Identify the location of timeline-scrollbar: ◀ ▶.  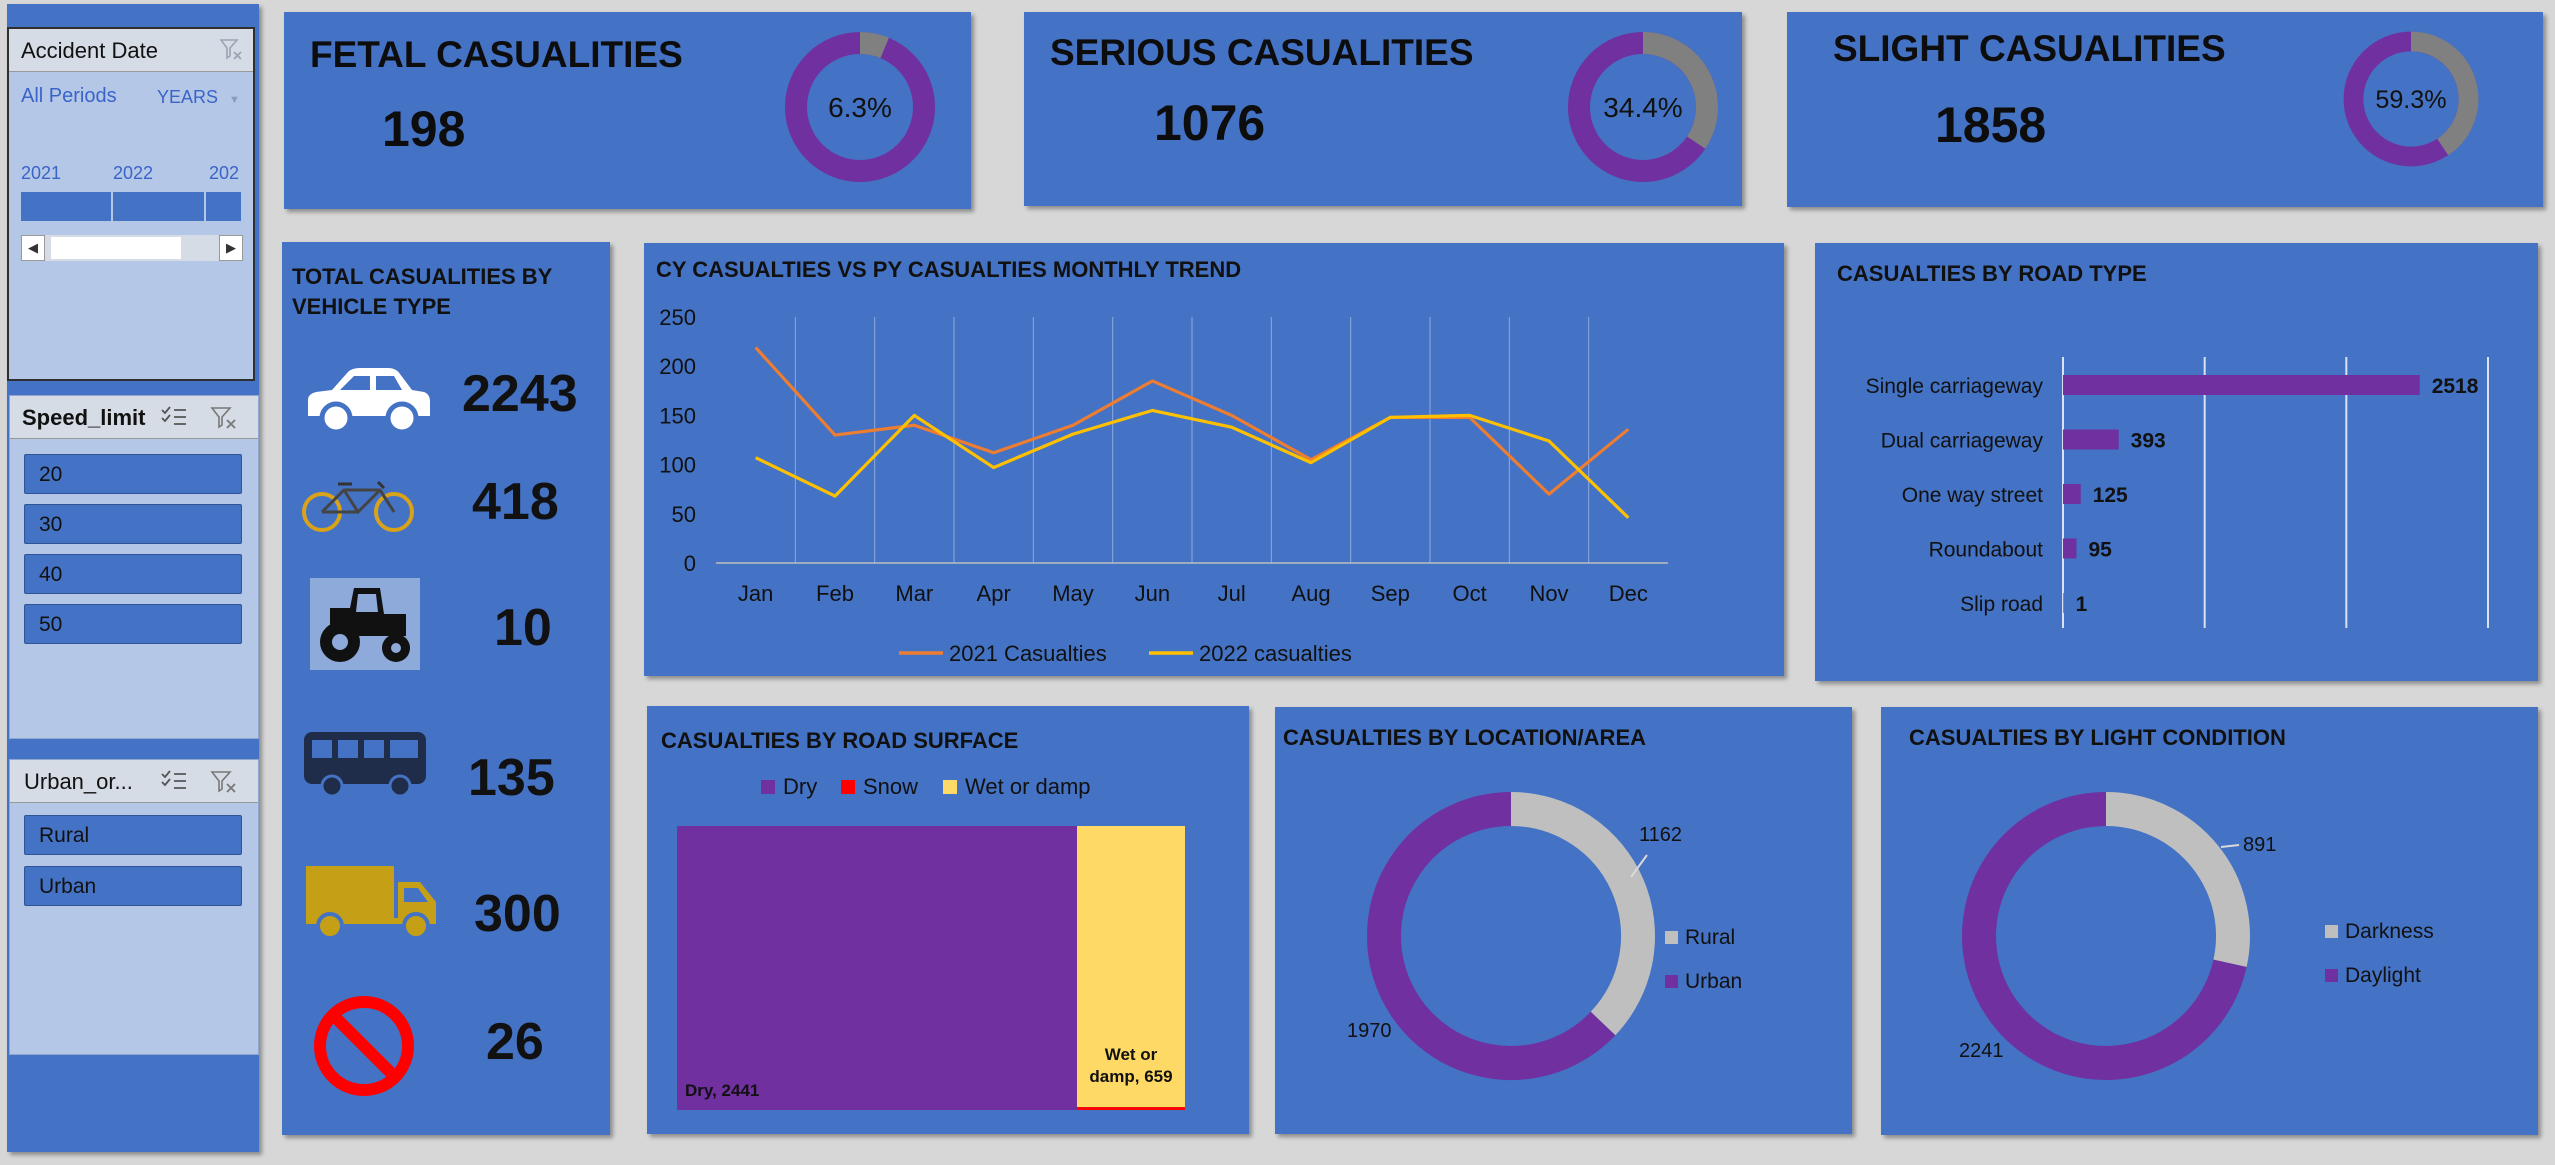
(132, 248).